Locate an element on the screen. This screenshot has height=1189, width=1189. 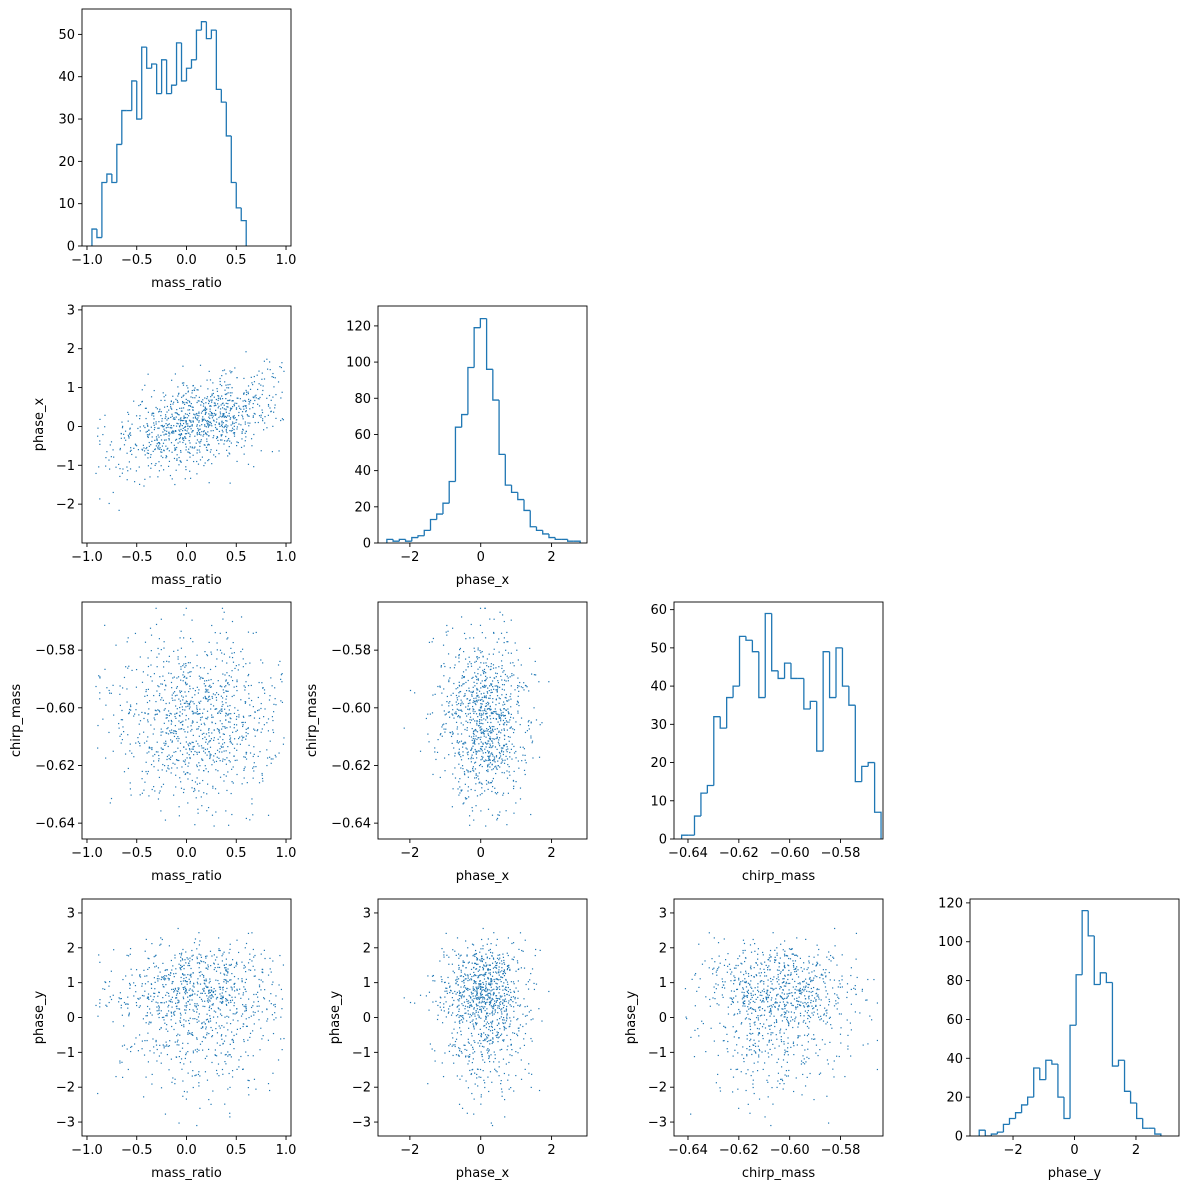
y-tick-label: 30 is located at coordinates (658, 725).